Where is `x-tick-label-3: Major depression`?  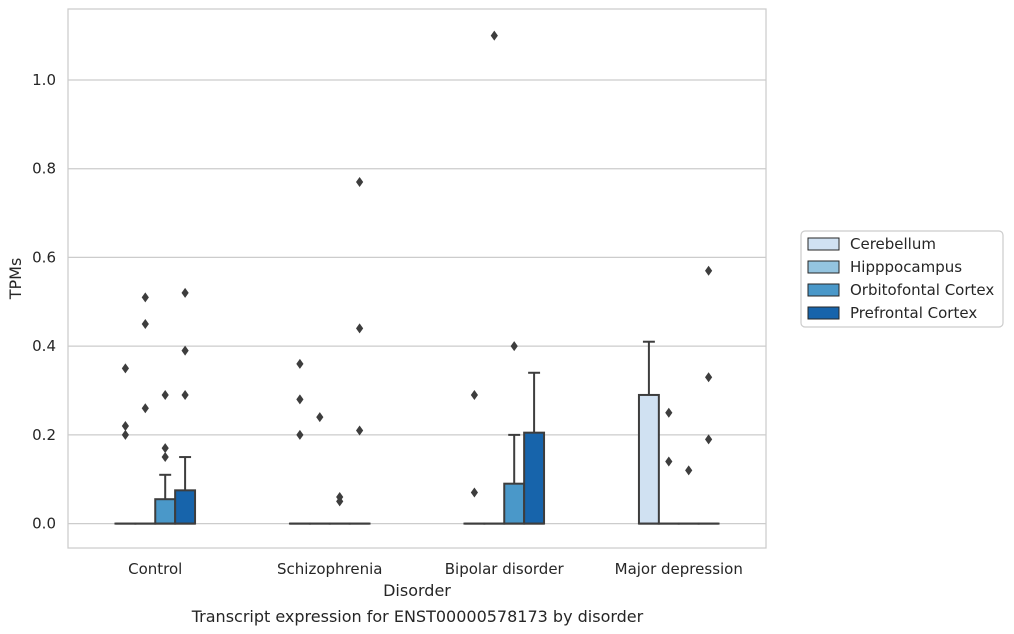
x-tick-label-3: Major depression is located at coordinates (679, 569).